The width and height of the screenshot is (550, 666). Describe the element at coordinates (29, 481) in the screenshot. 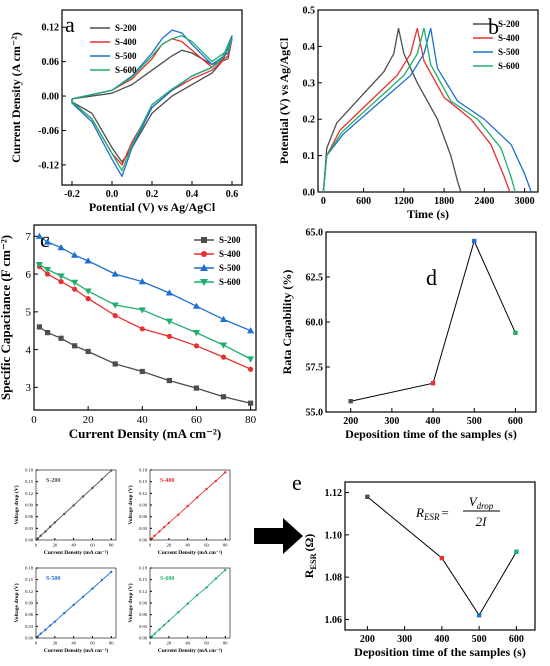

I see `y-tick-label: 0.15` at that location.